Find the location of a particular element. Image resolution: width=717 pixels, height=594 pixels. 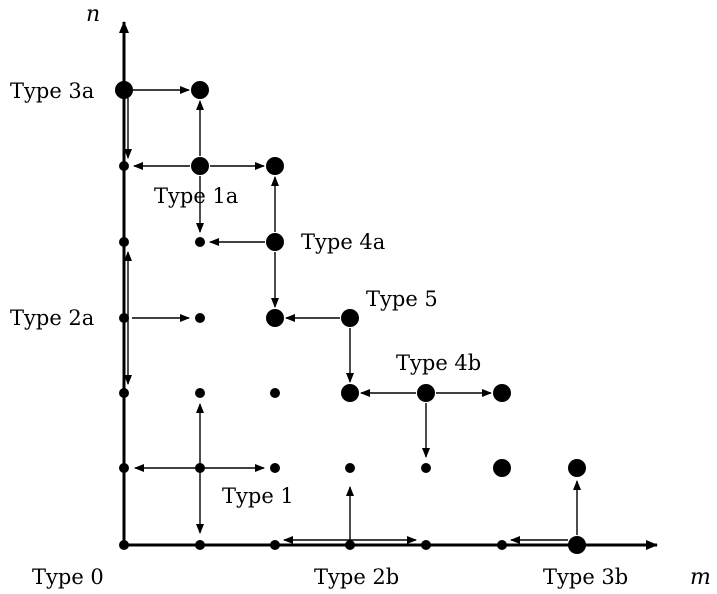

label-type-0: Type 0 is located at coordinates (68, 577).